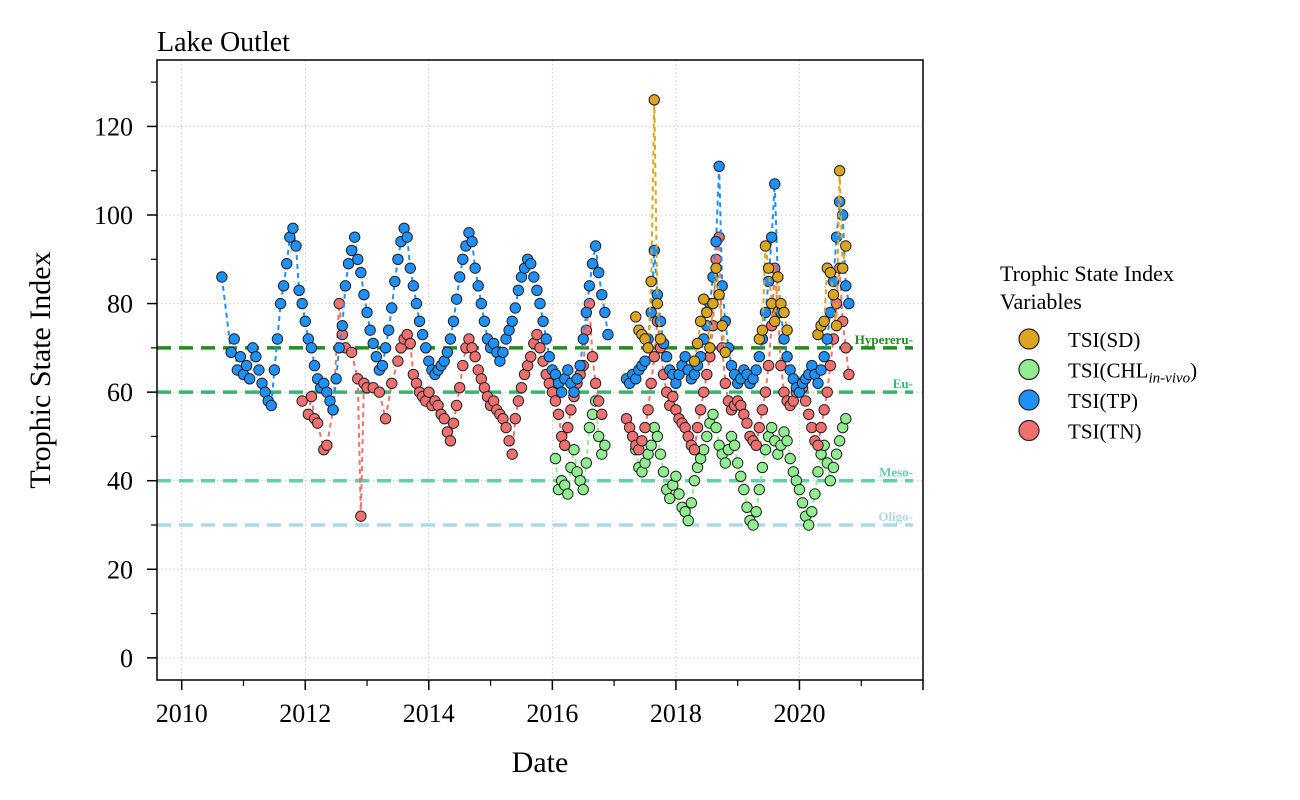 The image size is (1300, 800). Describe the element at coordinates (903, 383) in the screenshot. I see `threshold-label: Eu-` at that location.